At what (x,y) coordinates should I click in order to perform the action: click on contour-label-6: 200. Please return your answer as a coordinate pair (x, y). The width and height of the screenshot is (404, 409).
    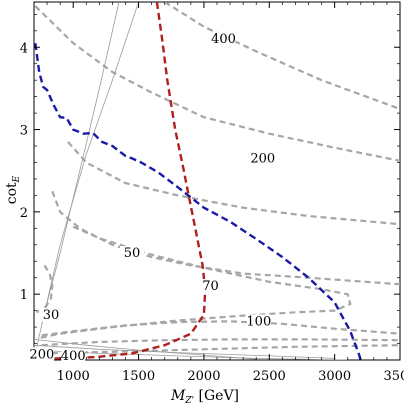
    Looking at the image, I should click on (41, 354).